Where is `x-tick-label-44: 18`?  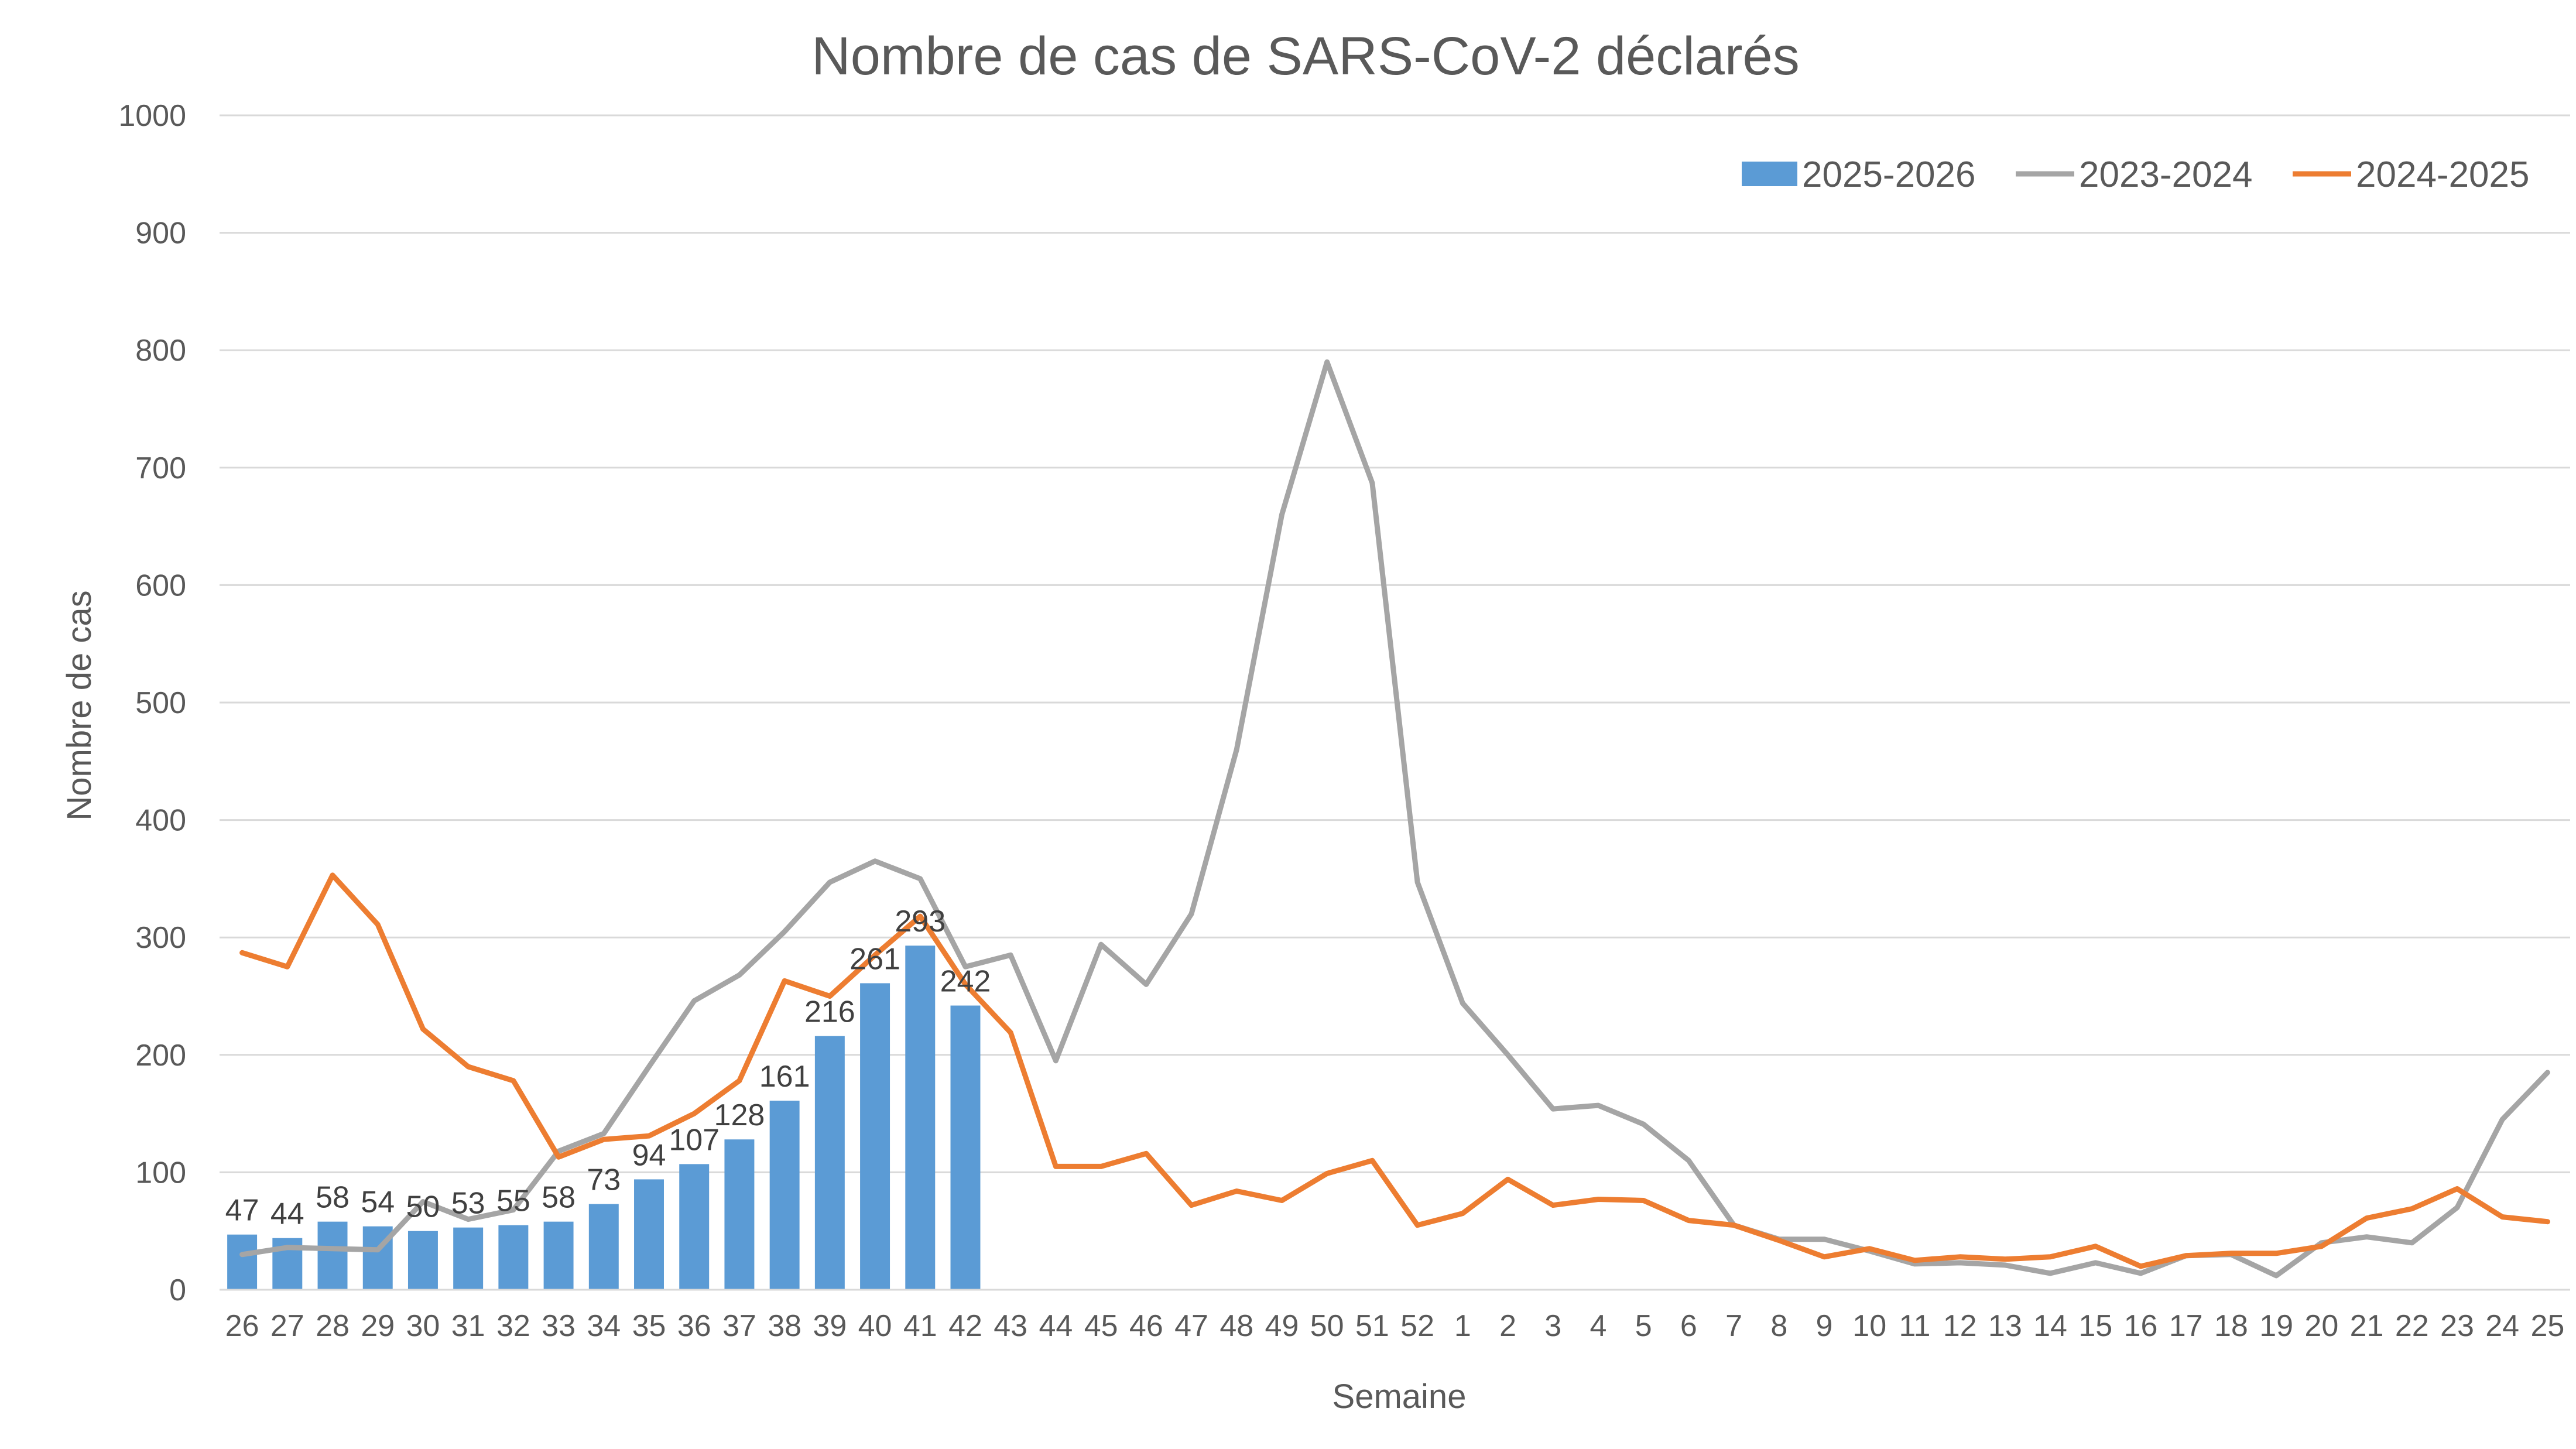
x-tick-label-44: 18 is located at coordinates (2231, 1326).